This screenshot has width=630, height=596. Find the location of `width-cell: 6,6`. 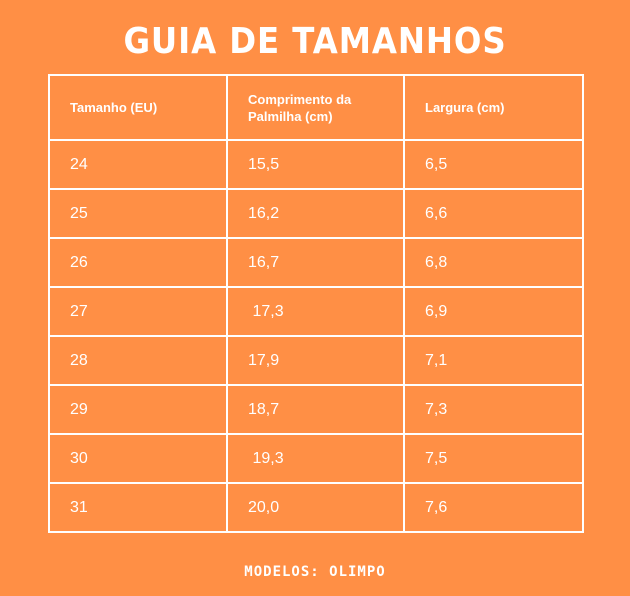

width-cell: 6,6 is located at coordinates (493, 213).